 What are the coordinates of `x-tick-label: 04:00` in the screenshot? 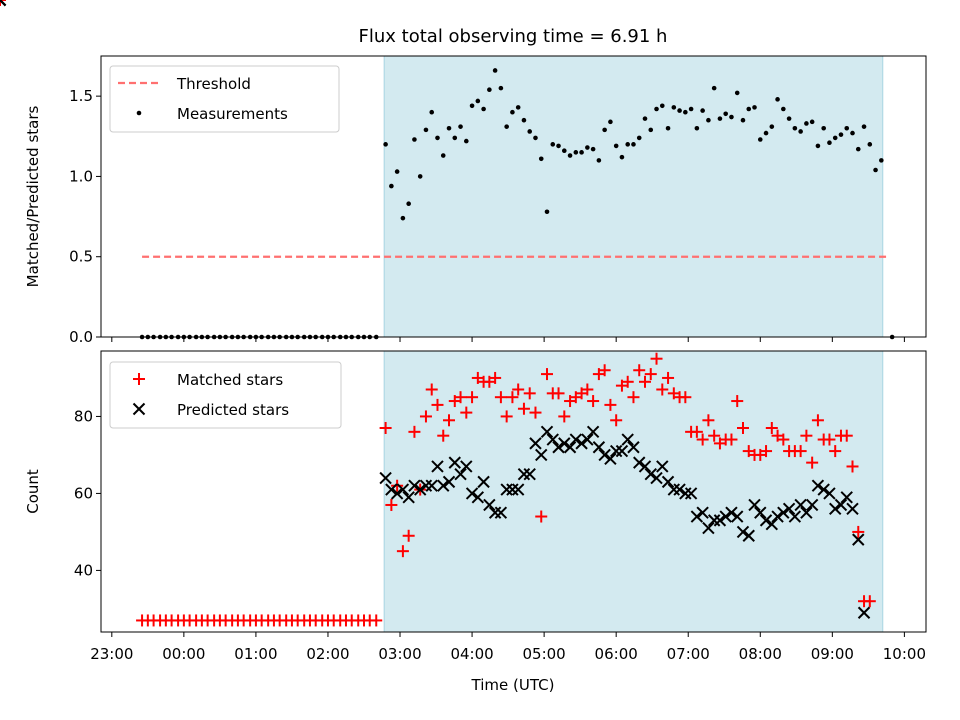 It's located at (471, 654).